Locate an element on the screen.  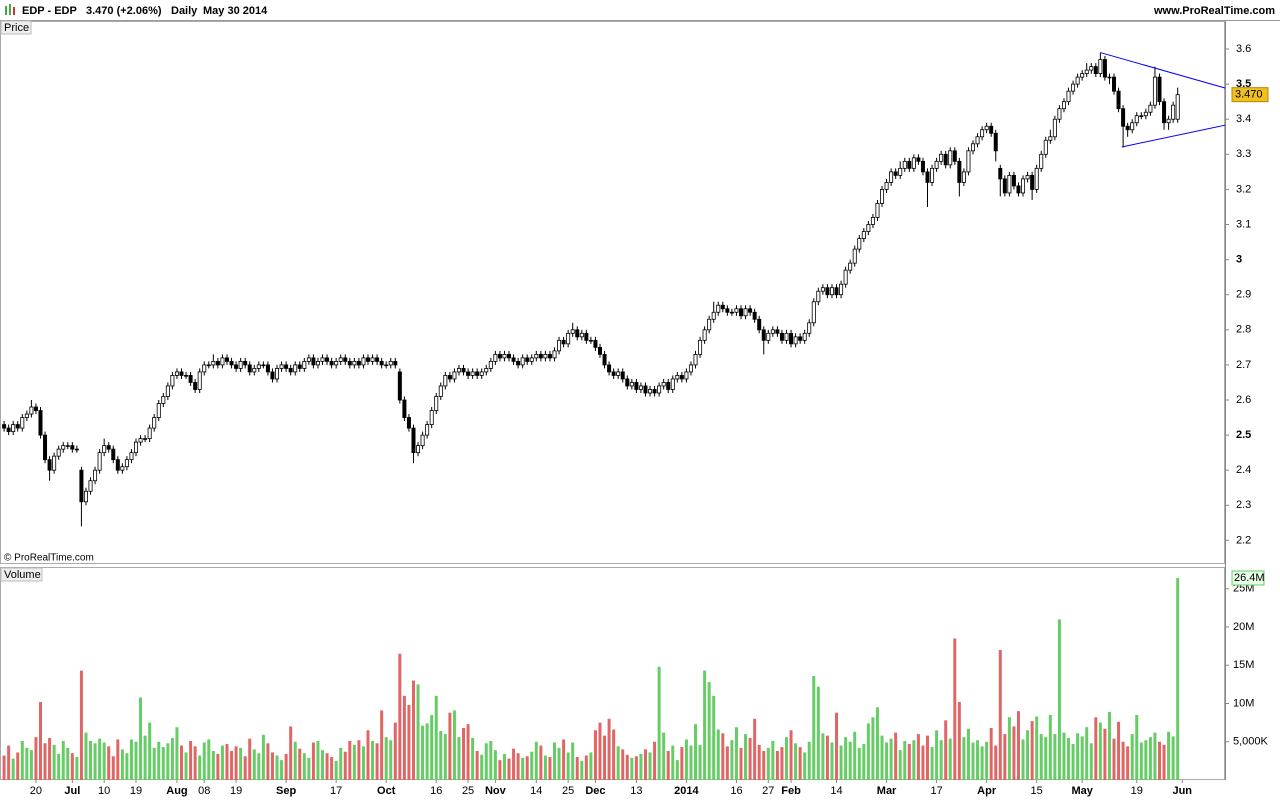
x-tick-label: 19 is located at coordinates (236, 791).